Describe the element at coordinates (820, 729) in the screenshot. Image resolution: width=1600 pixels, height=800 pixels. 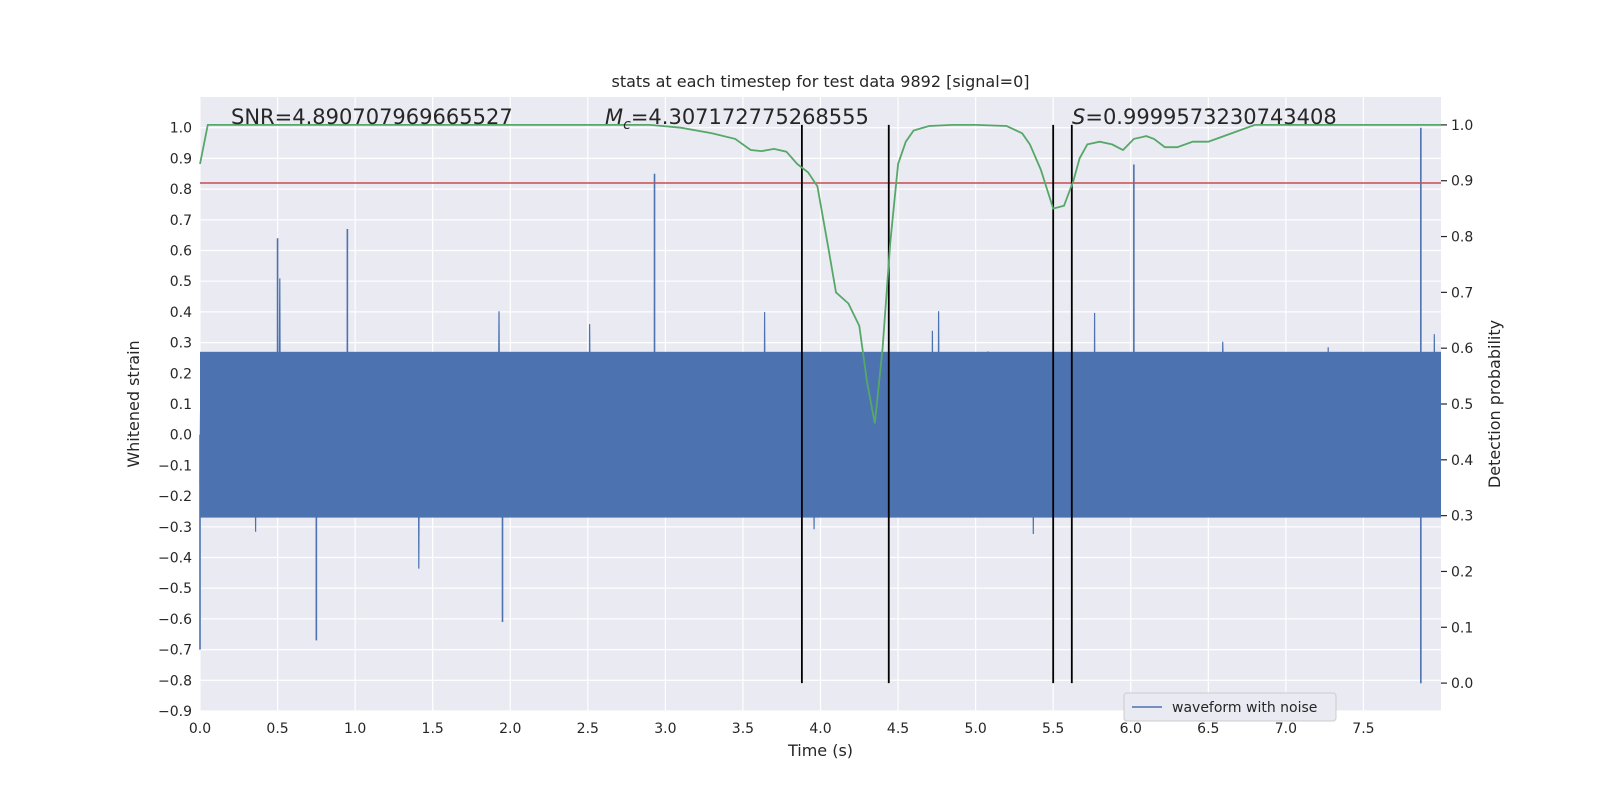
I see `x-tick-label: 4.0` at that location.